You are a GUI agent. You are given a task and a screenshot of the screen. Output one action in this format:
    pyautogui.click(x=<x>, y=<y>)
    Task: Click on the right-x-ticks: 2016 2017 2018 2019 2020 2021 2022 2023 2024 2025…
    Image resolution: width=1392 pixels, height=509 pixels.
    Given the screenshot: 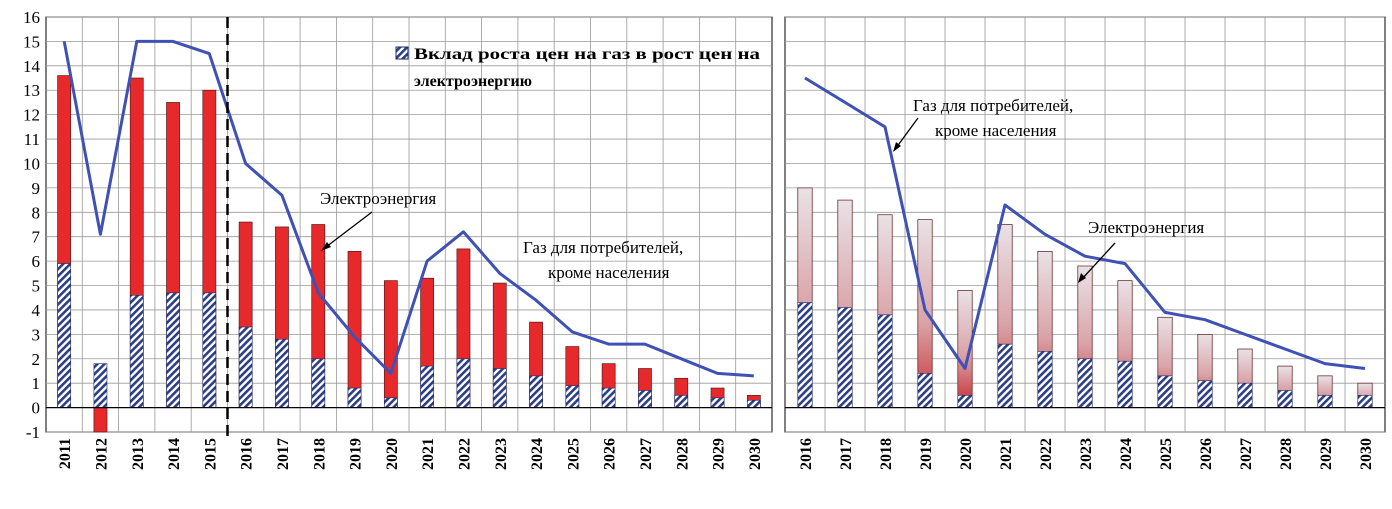 What is the action you would take?
    pyautogui.click(x=1086, y=454)
    